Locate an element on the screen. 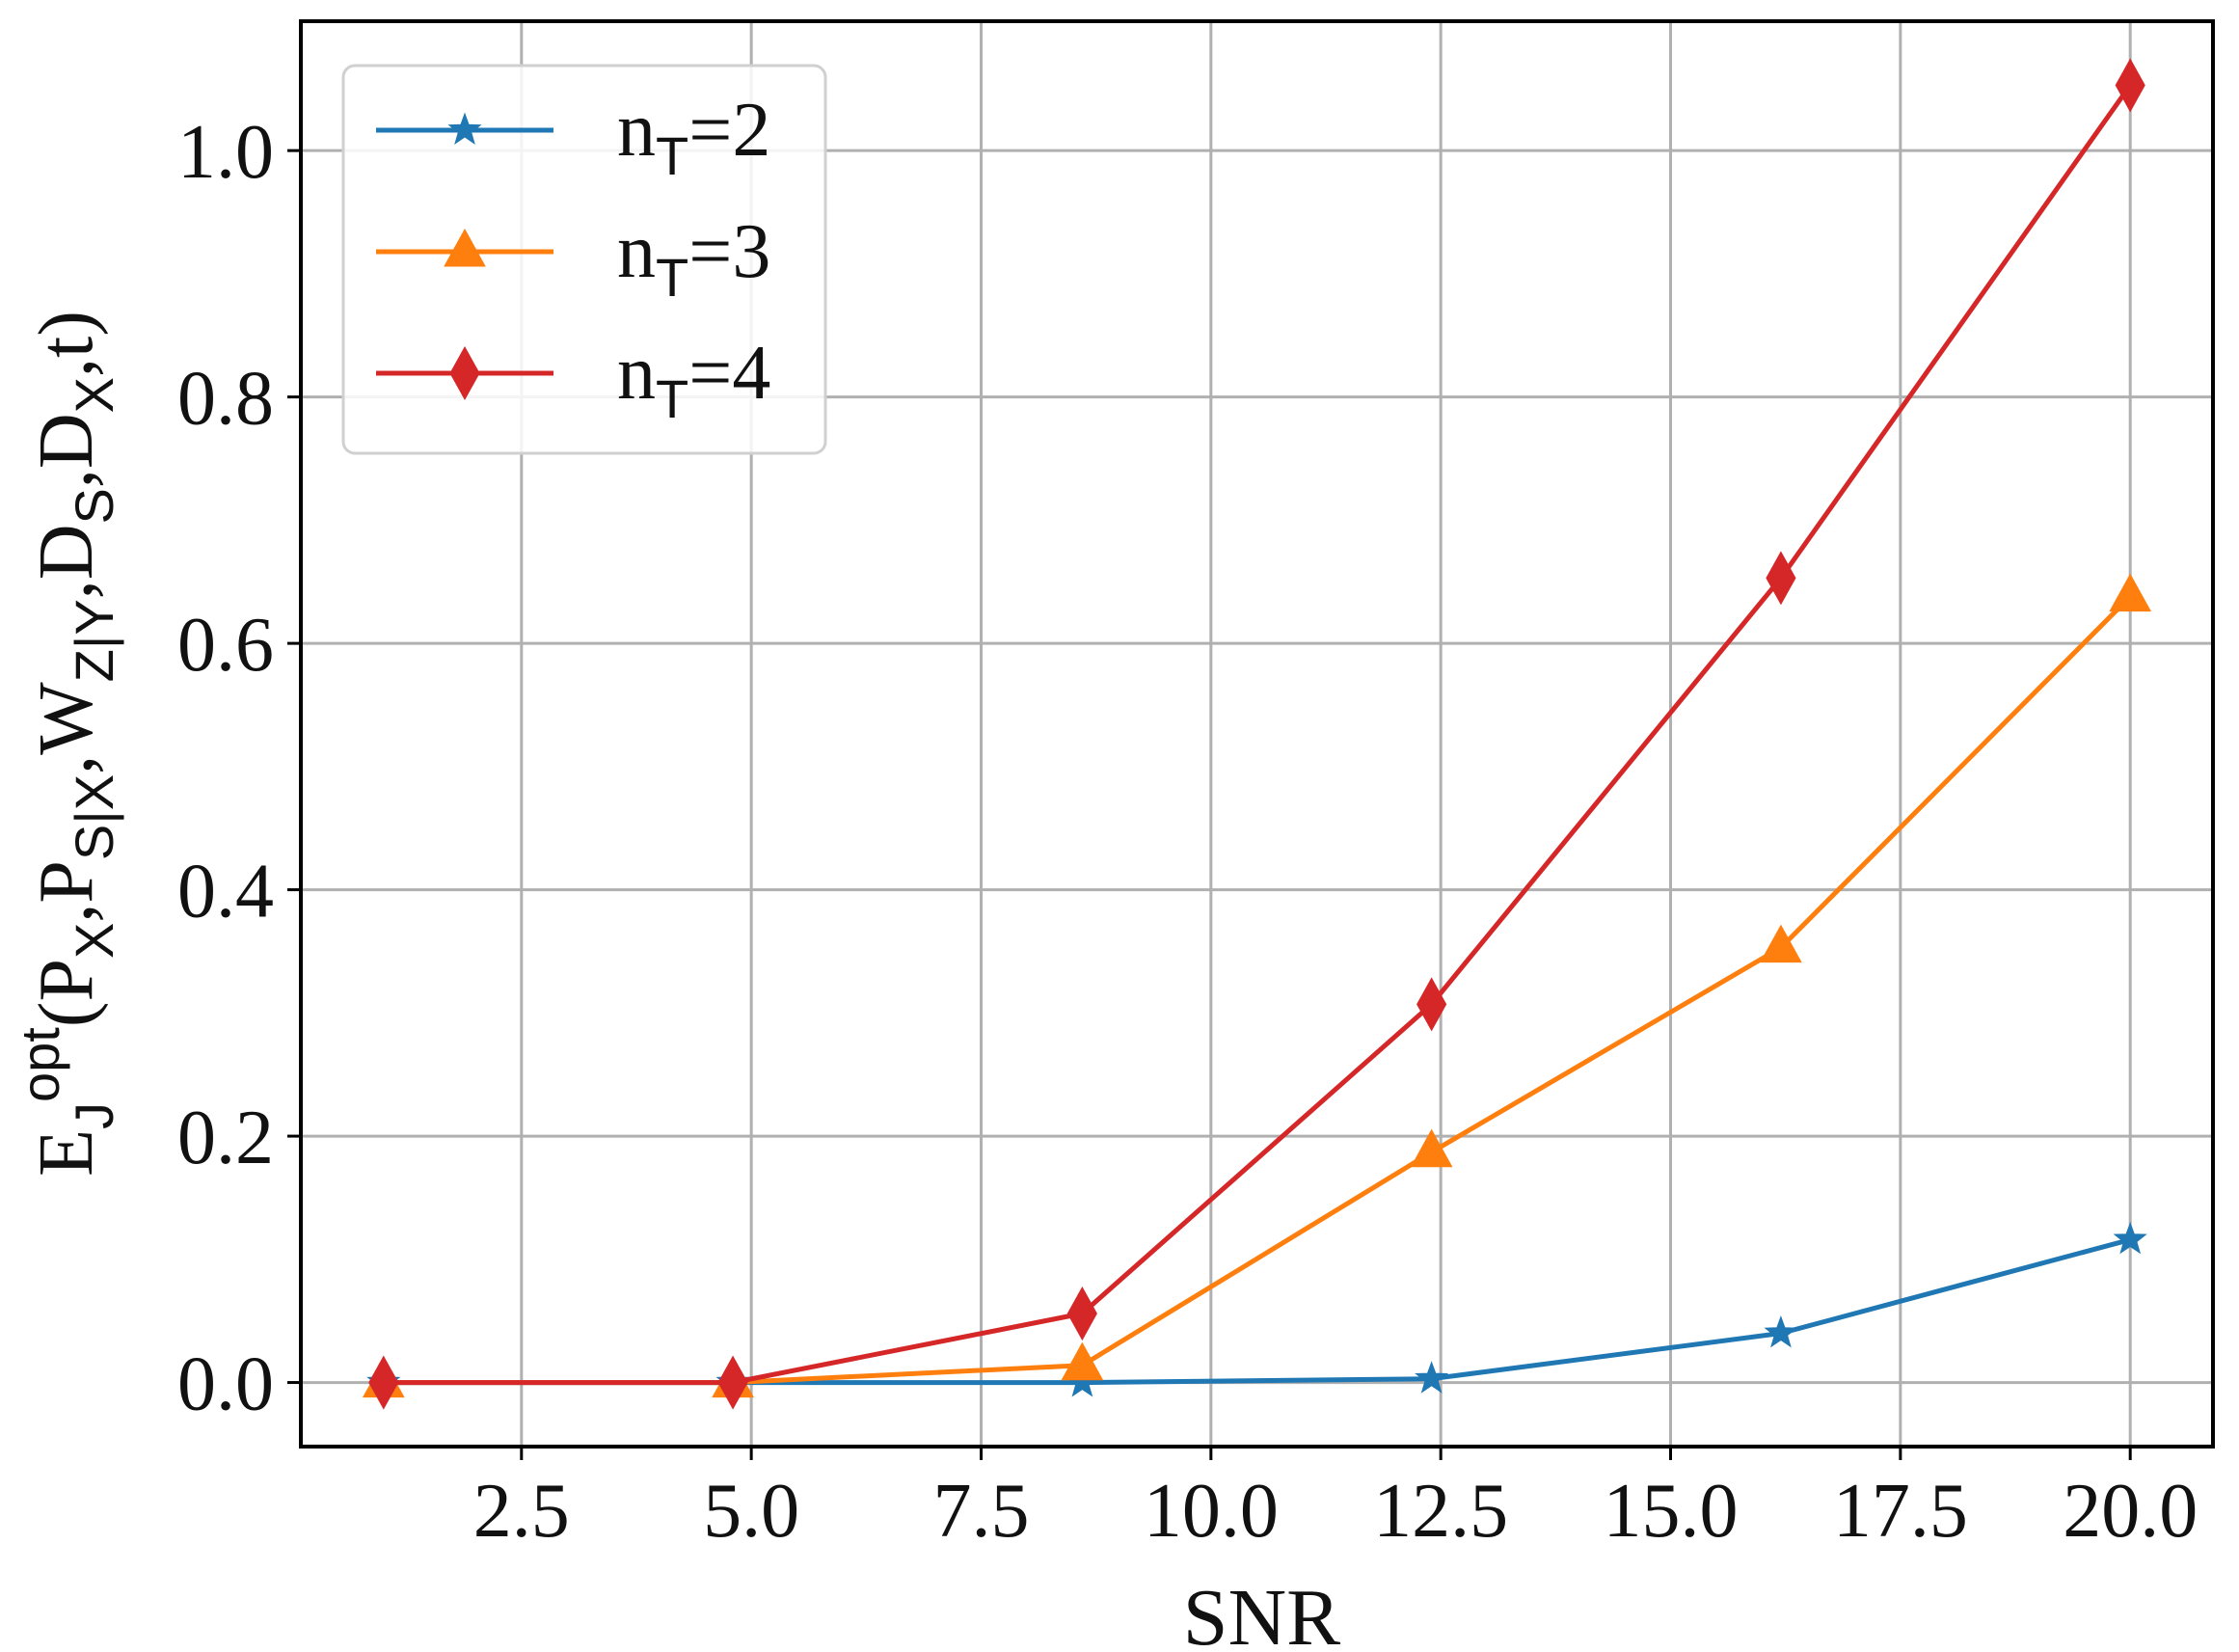 The height and width of the screenshot is (1652, 2239). x-tick-label: 5.0 is located at coordinates (751, 1511).